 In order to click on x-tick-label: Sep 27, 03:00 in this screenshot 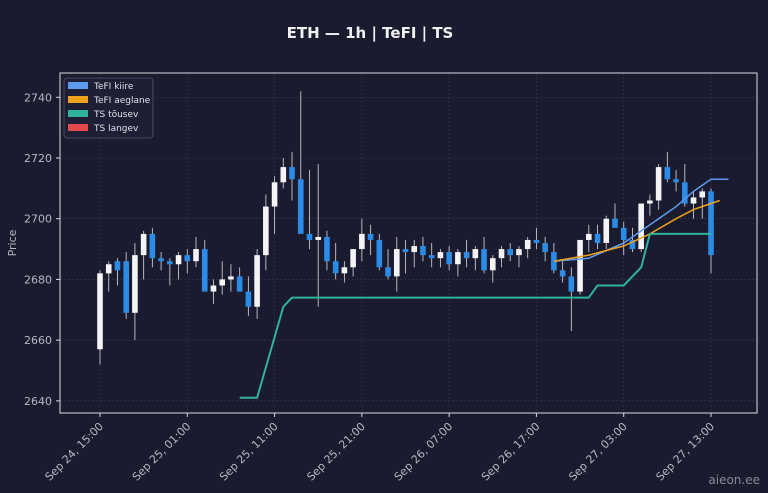, I will do `click(598, 452)`.